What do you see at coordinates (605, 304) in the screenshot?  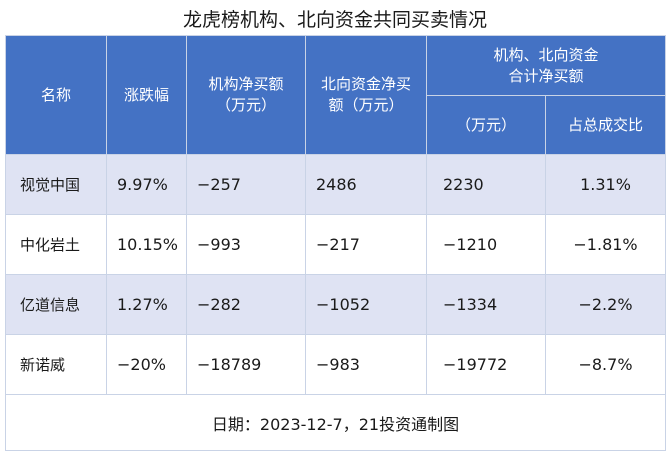 I see `cell-ratio: −2.2%` at bounding box center [605, 304].